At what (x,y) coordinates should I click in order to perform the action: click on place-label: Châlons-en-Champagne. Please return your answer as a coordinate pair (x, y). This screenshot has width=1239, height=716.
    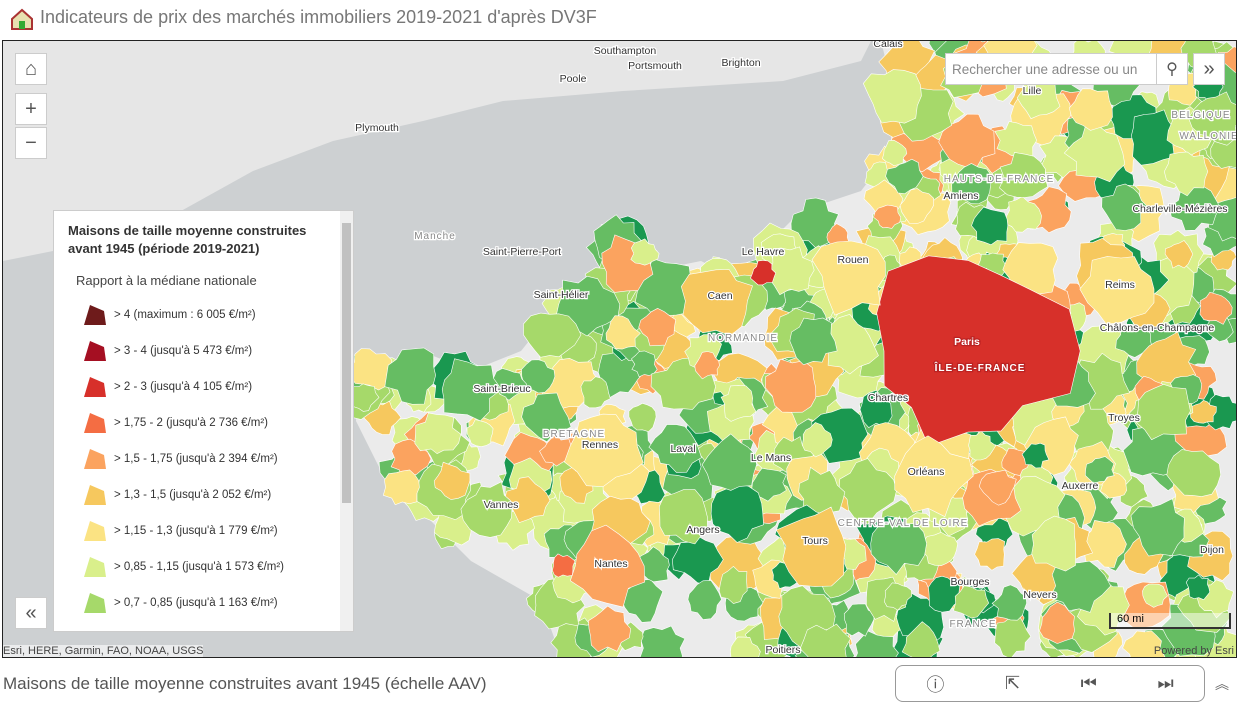
    Looking at the image, I should click on (1157, 328).